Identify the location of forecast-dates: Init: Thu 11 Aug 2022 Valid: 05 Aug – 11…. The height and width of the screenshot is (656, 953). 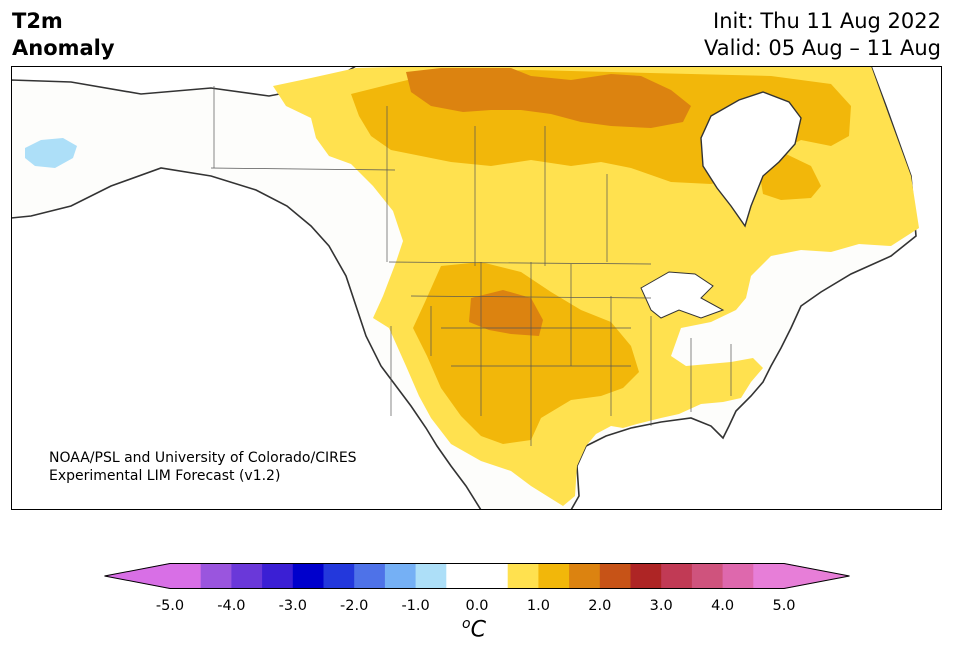
(822, 35).